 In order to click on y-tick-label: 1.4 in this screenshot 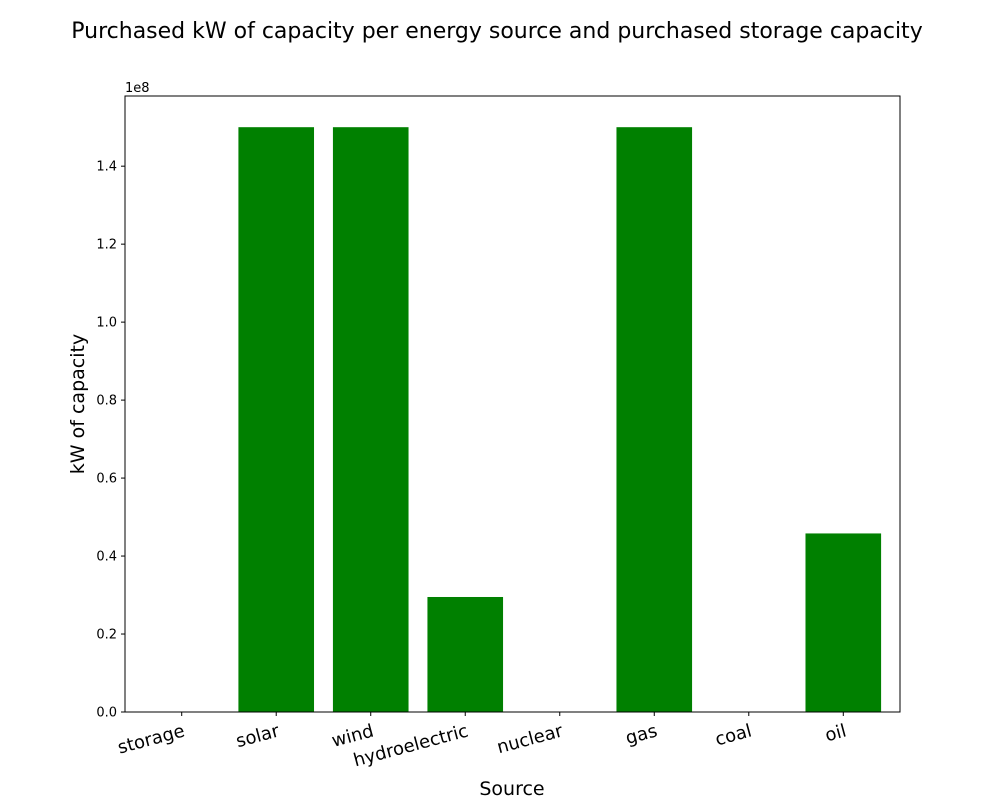, I will do `click(106, 167)`.